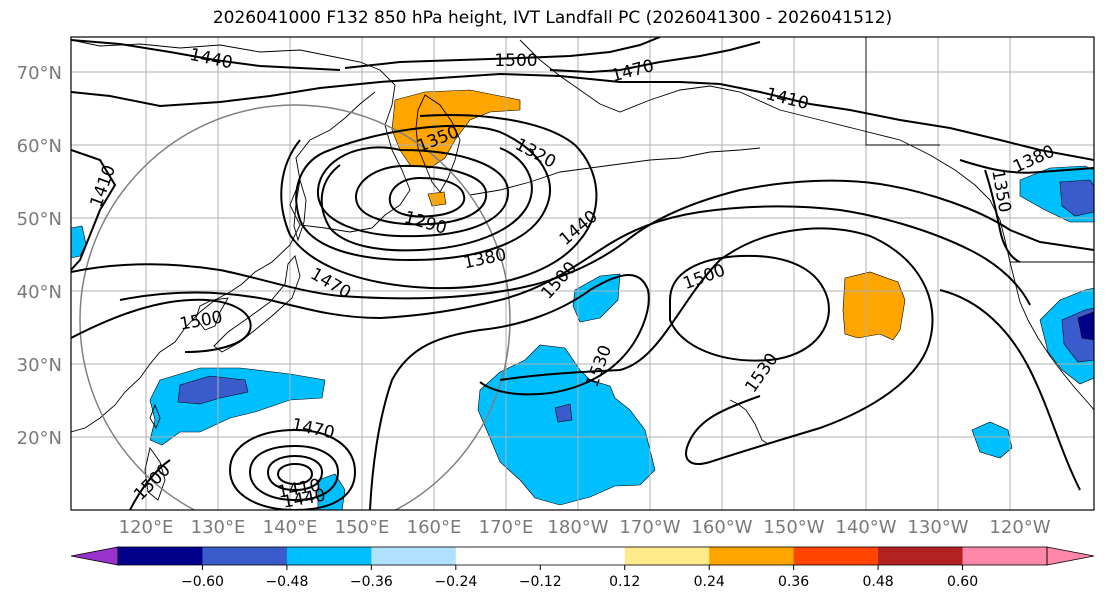 The height and width of the screenshot is (604, 1105). What do you see at coordinates (509, 392) in the screenshot?
I see `contour-1500-west` at bounding box center [509, 392].